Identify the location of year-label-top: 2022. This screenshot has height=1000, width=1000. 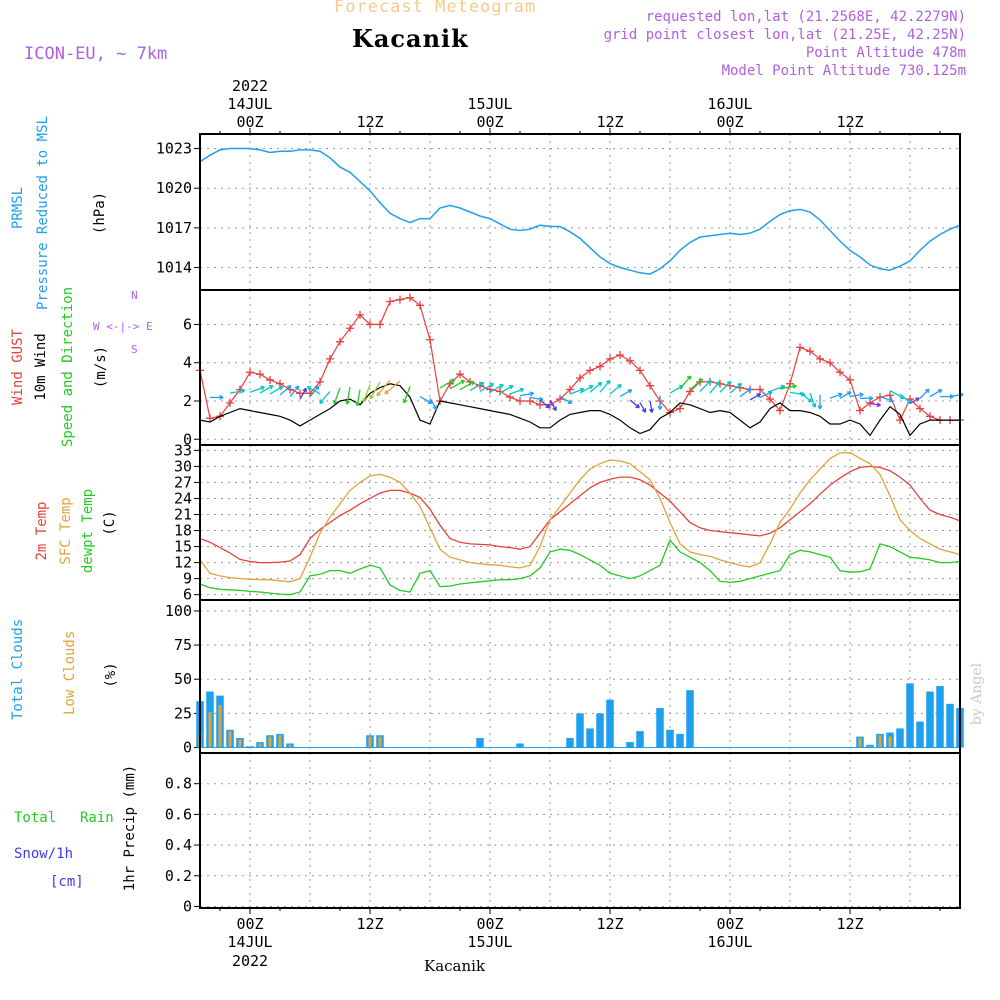
(250, 86).